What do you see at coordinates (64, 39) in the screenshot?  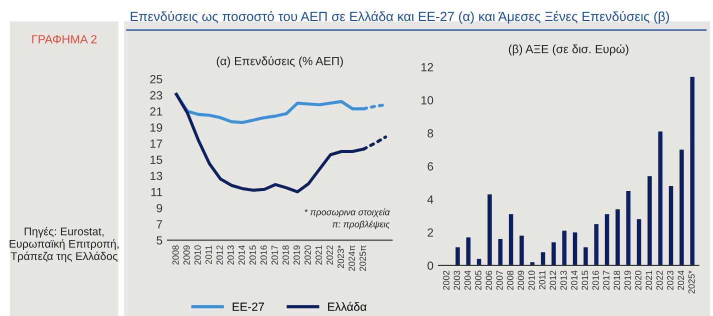 I see `text: ΓΡΑΦΗΜΑ 2` at bounding box center [64, 39].